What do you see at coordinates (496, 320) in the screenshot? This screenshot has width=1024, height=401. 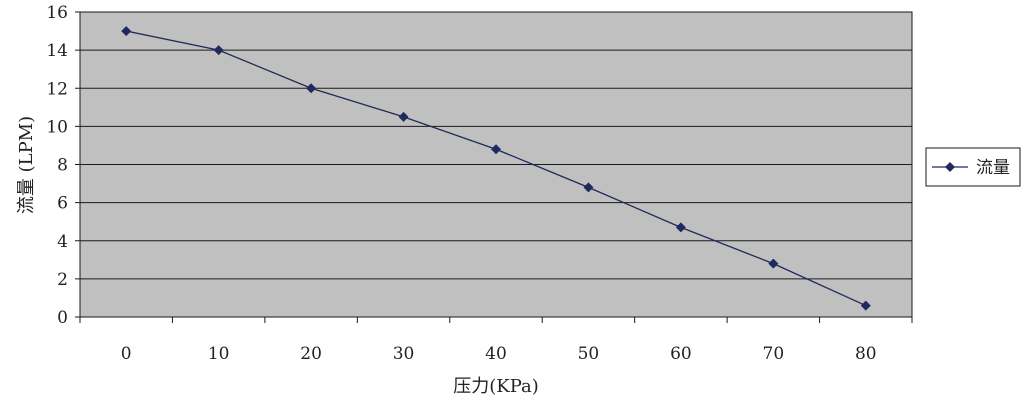 I see `x-axis-ticks` at bounding box center [496, 320].